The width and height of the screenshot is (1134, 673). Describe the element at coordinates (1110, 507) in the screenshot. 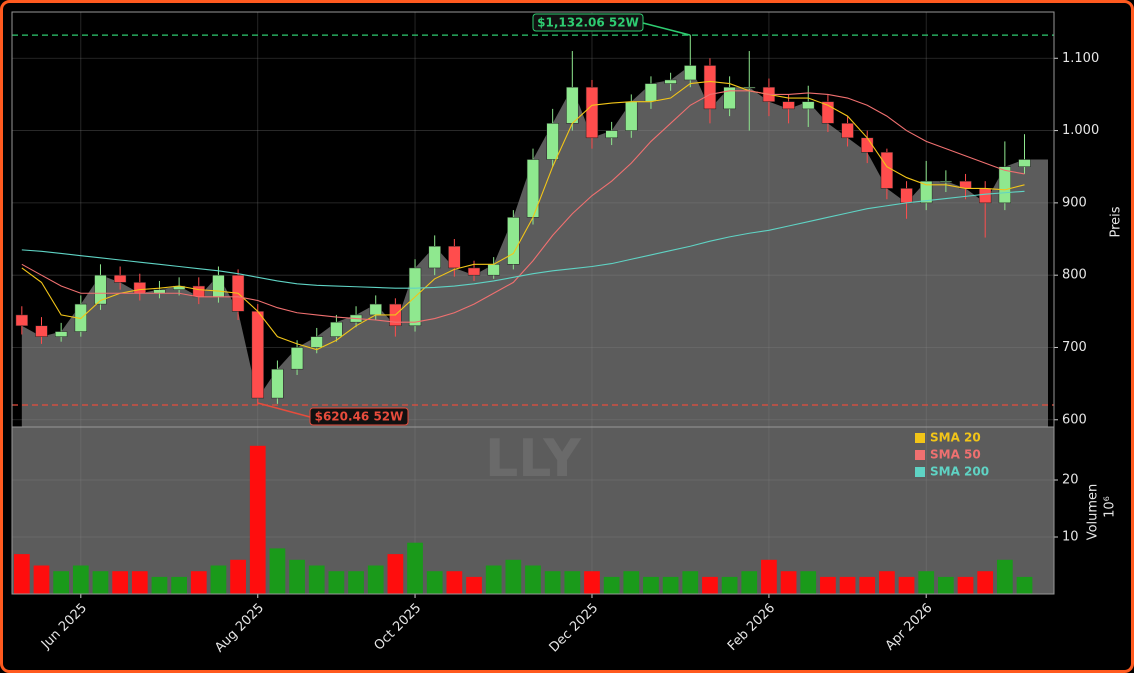

I see `volume-unit: 10⁶` at that location.